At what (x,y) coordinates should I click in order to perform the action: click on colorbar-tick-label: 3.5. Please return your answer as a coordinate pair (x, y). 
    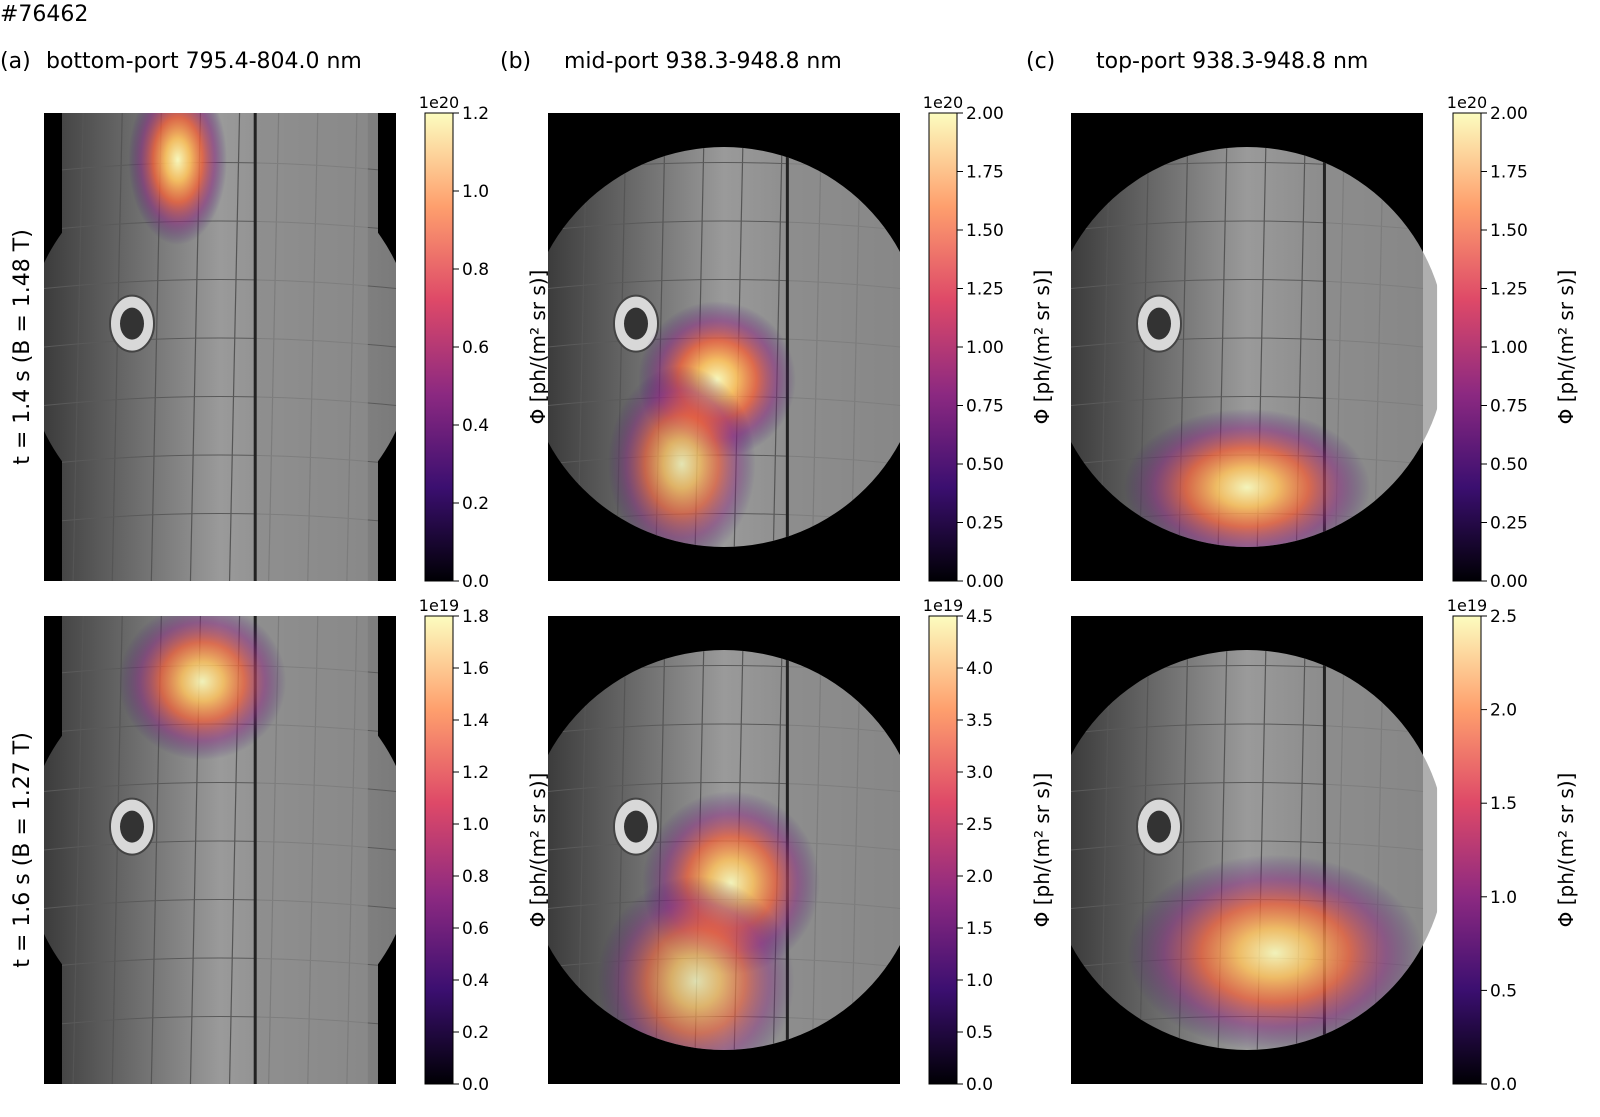
    Looking at the image, I should click on (979, 721).